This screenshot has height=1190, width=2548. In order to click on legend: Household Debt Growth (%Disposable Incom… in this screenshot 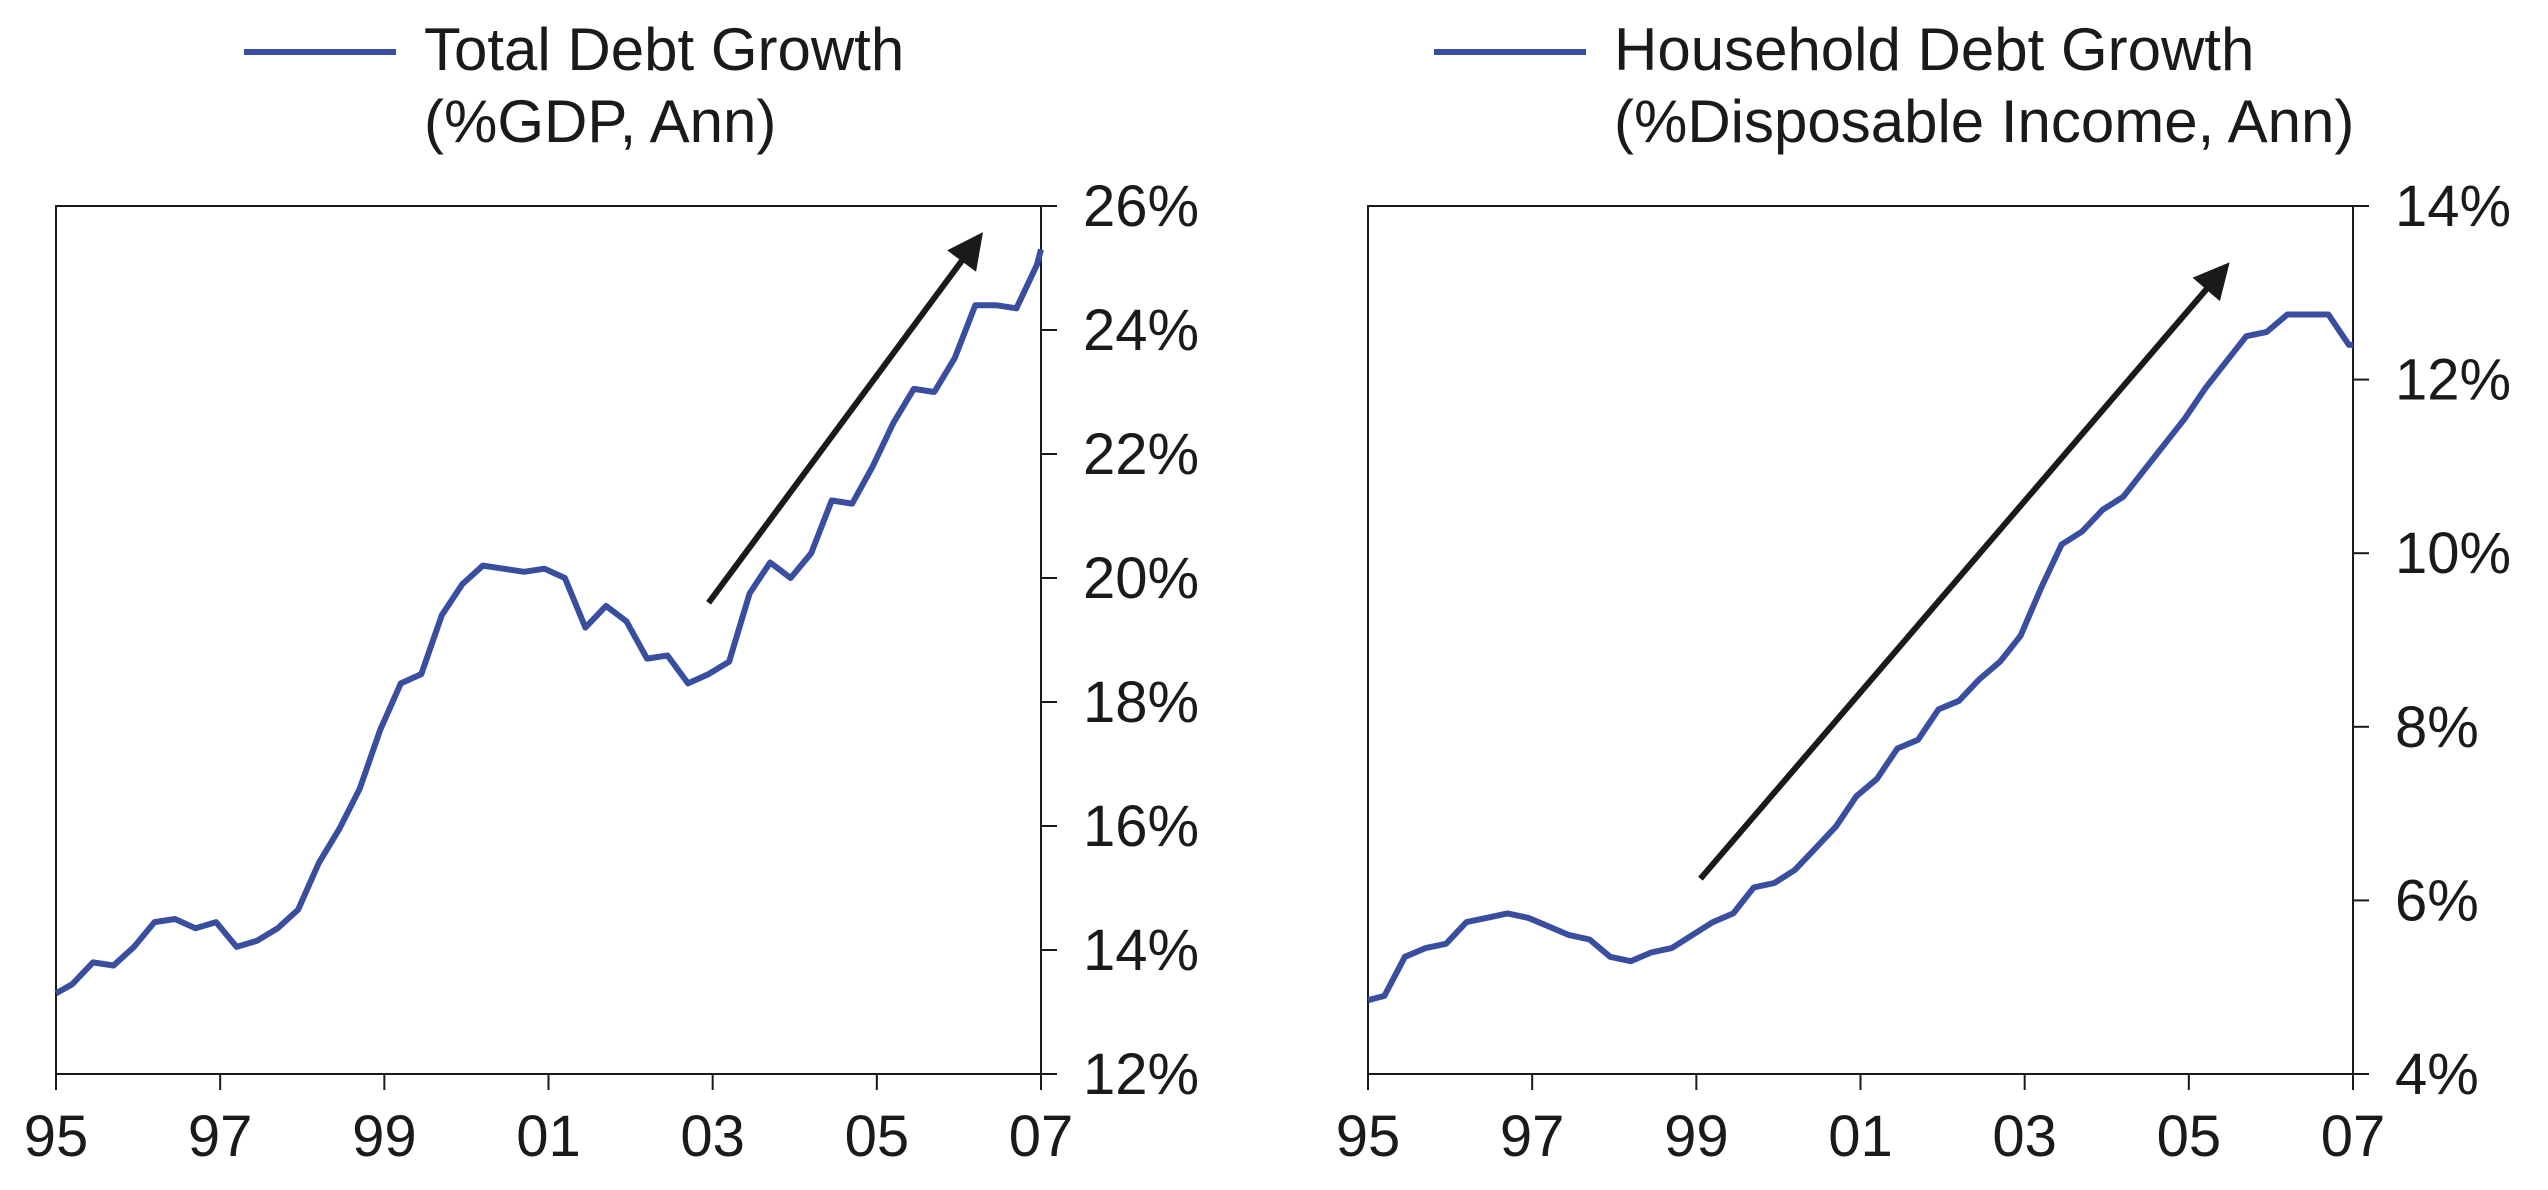, I will do `click(1894, 85)`.